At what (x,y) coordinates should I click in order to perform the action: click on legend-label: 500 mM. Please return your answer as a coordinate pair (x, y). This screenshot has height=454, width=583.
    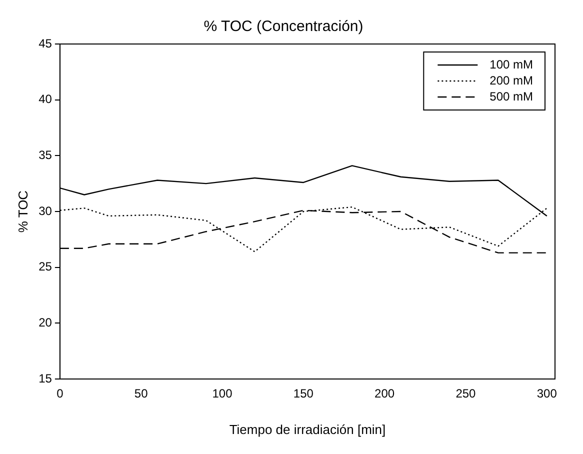
    Looking at the image, I should click on (512, 96).